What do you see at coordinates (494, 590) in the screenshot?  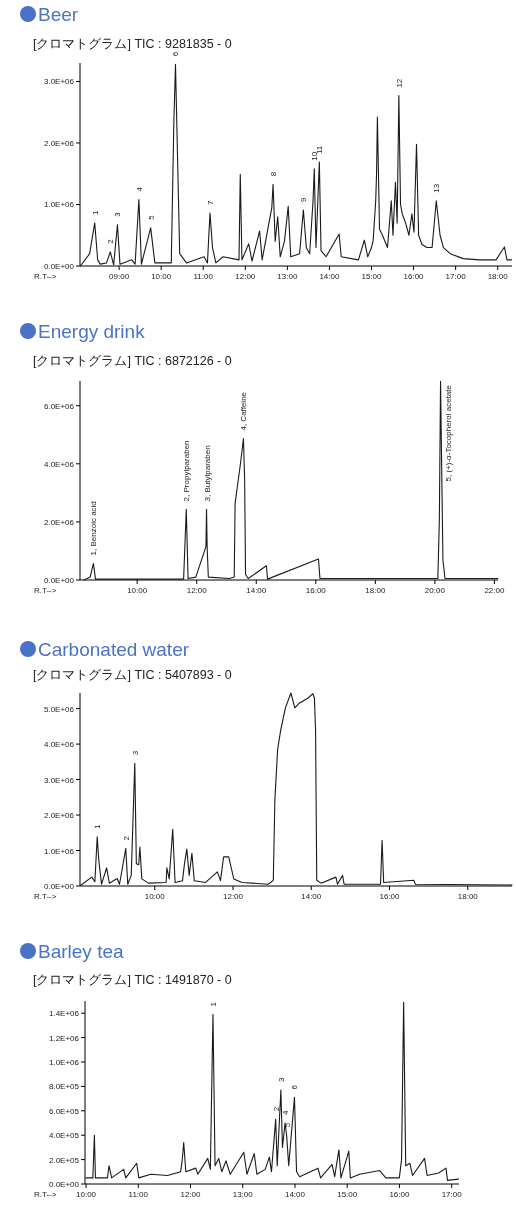 I see `x-tick-label: 22:00` at bounding box center [494, 590].